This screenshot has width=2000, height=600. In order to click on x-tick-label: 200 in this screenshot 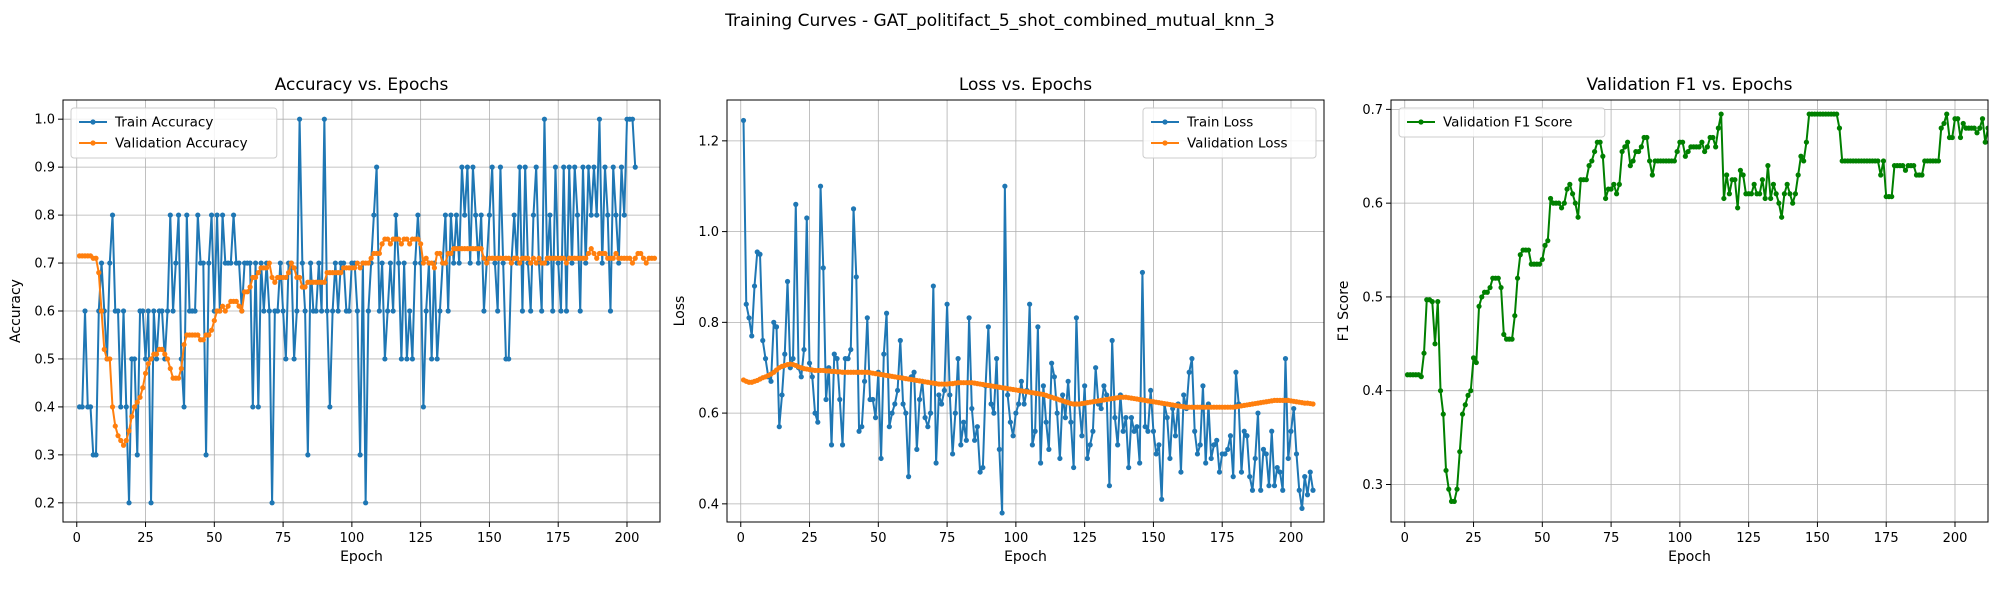, I will do `click(1955, 538)`.